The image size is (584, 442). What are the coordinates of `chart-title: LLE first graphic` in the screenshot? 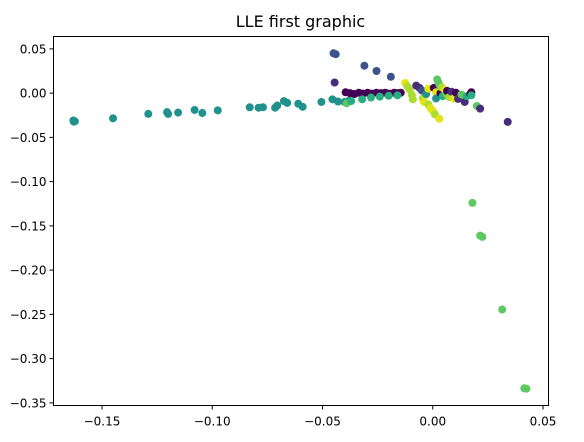 It's located at (300, 21).